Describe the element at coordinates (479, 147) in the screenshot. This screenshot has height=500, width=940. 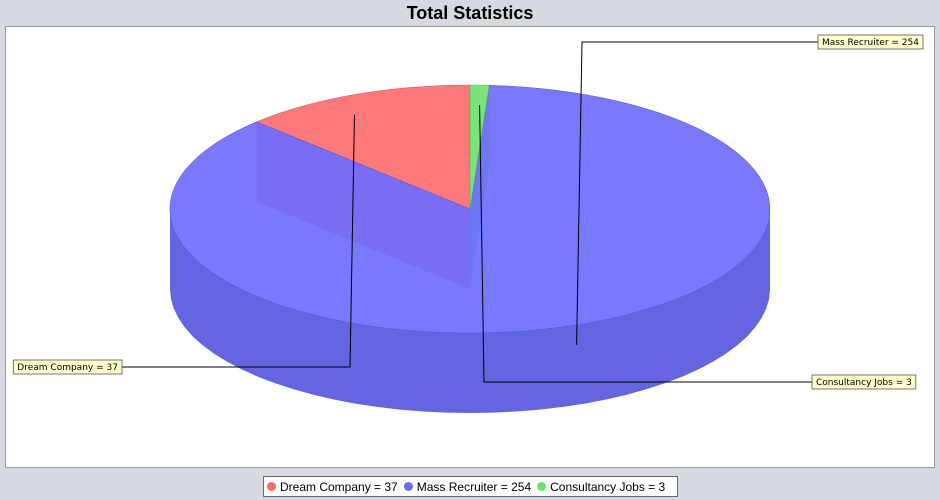
I see `slice-top-consultancy-jobs` at that location.